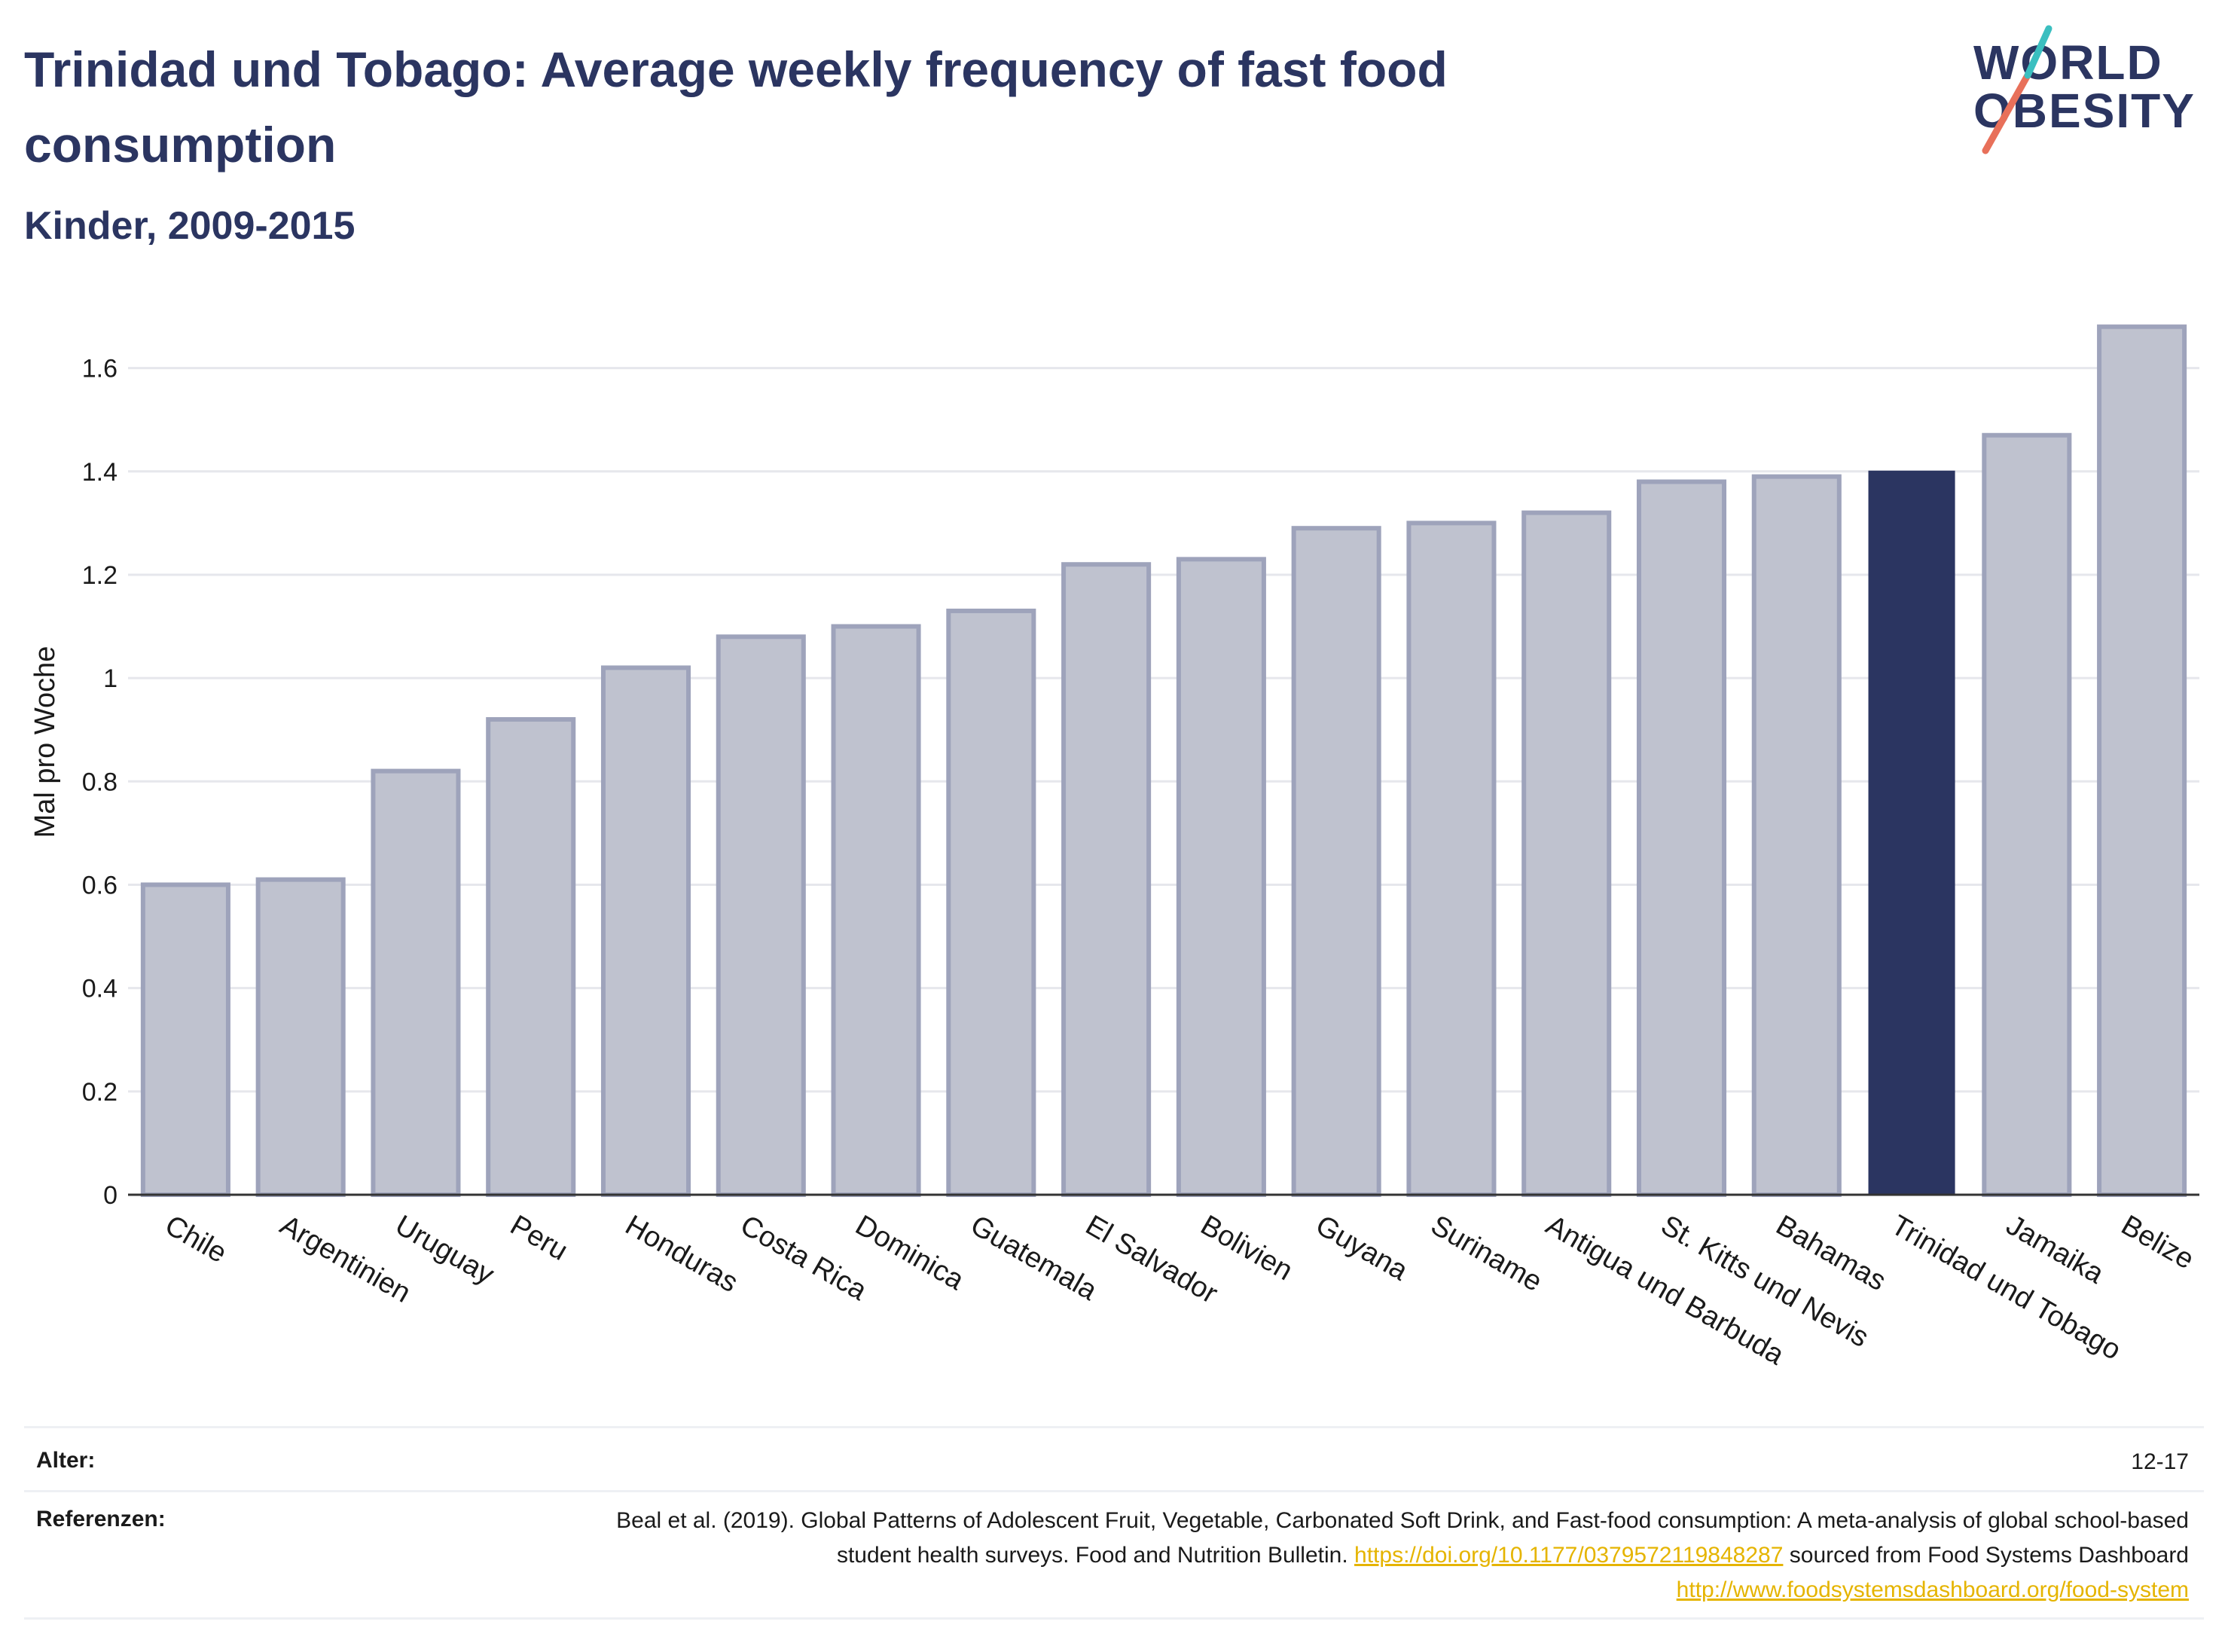 This screenshot has width=2228, height=1652. What do you see at coordinates (1486, 1253) in the screenshot?
I see `x-tick-label: Suriname` at bounding box center [1486, 1253].